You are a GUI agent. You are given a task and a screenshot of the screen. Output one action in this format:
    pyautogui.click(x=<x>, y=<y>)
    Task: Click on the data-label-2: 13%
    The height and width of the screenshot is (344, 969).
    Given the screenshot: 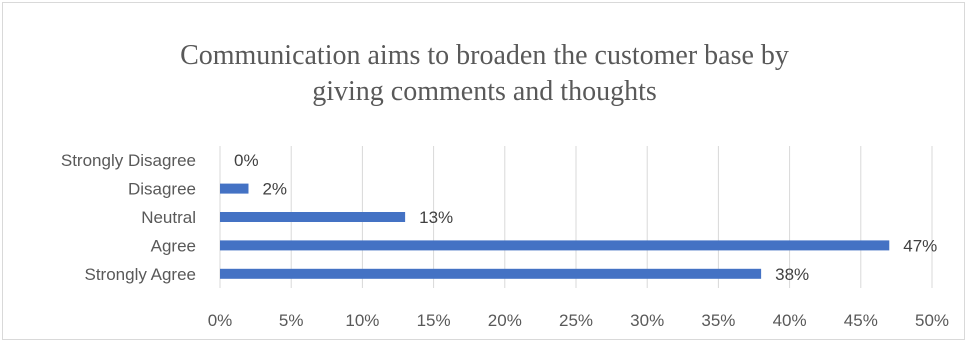 What is the action you would take?
    pyautogui.click(x=436, y=217)
    